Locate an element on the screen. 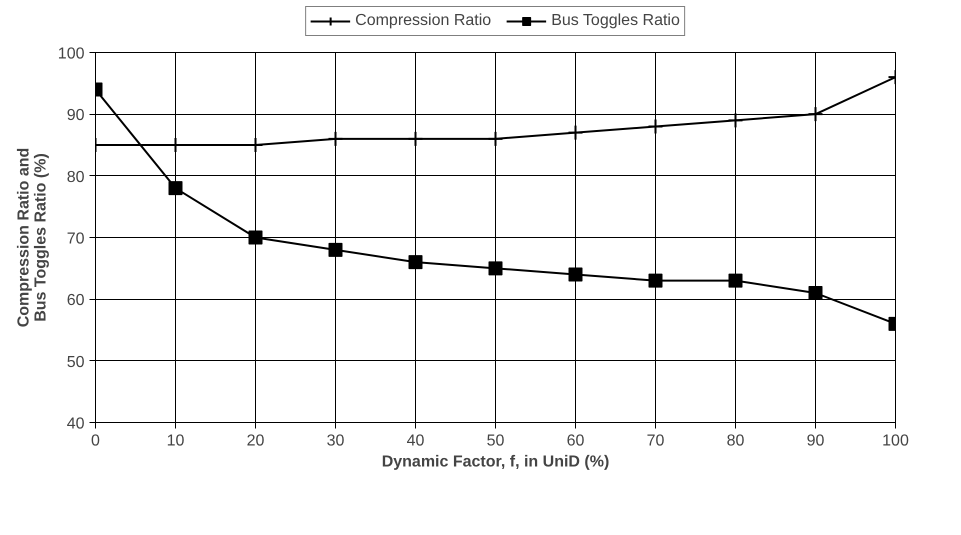 This screenshot has width=961, height=535. x-tick-label: 20 is located at coordinates (255, 441).